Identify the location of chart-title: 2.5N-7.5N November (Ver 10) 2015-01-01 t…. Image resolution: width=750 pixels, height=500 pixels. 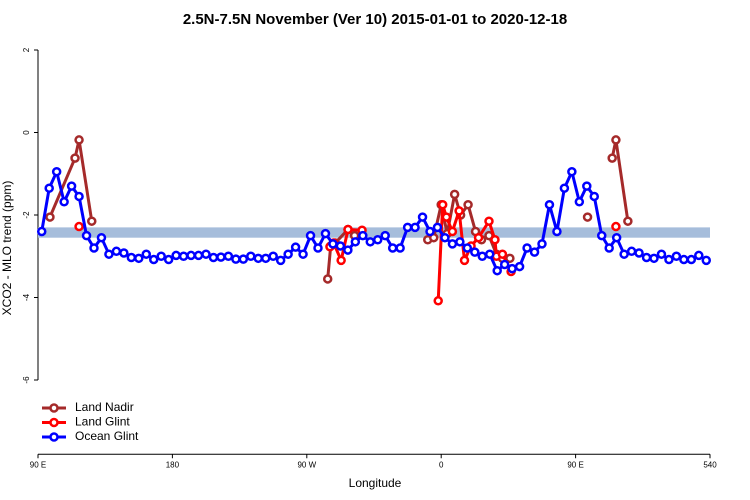
(375, 19).